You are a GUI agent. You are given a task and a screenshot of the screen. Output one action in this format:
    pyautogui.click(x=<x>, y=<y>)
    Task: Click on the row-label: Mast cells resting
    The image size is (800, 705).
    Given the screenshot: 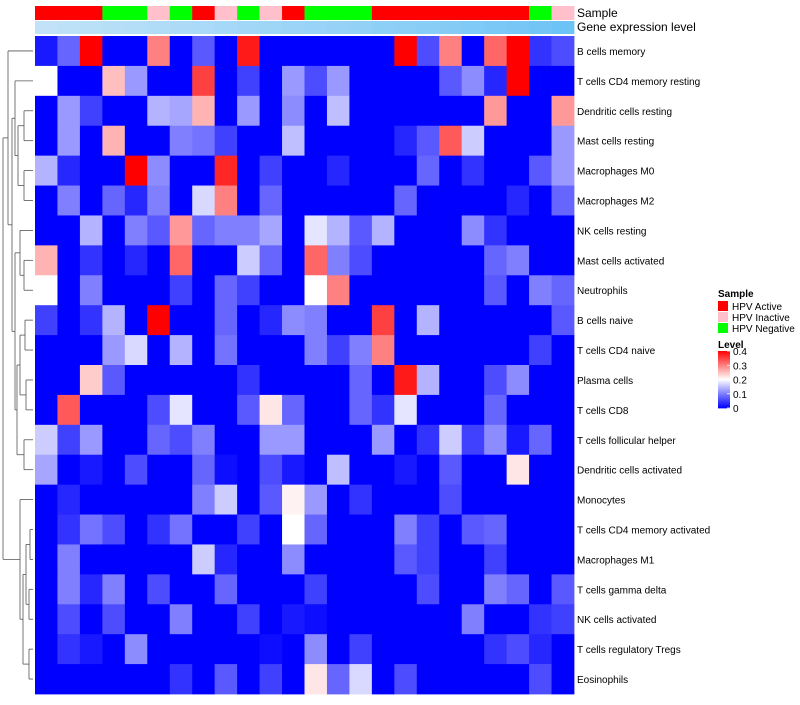 What is the action you would take?
    pyautogui.click(x=615, y=142)
    